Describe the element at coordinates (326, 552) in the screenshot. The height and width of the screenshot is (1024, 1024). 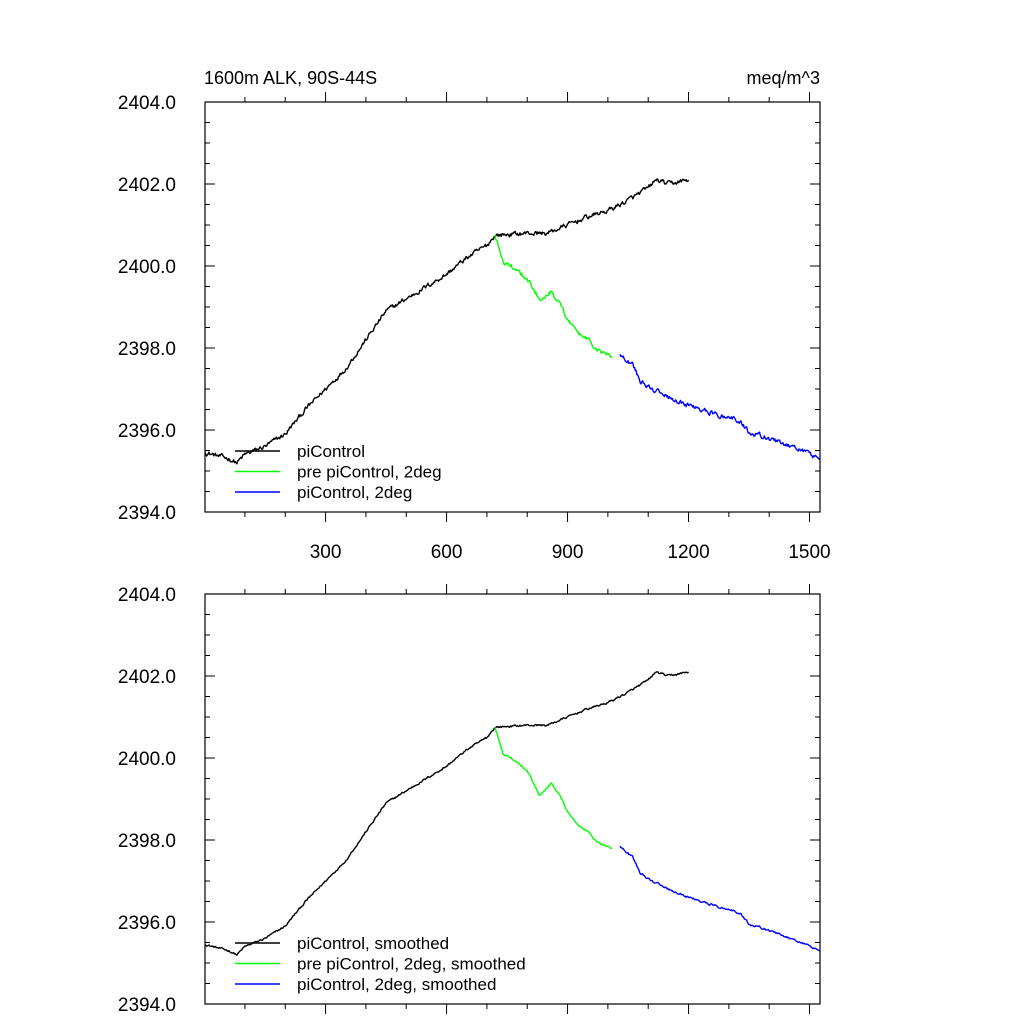
I see `x-tick-label: 300` at that location.